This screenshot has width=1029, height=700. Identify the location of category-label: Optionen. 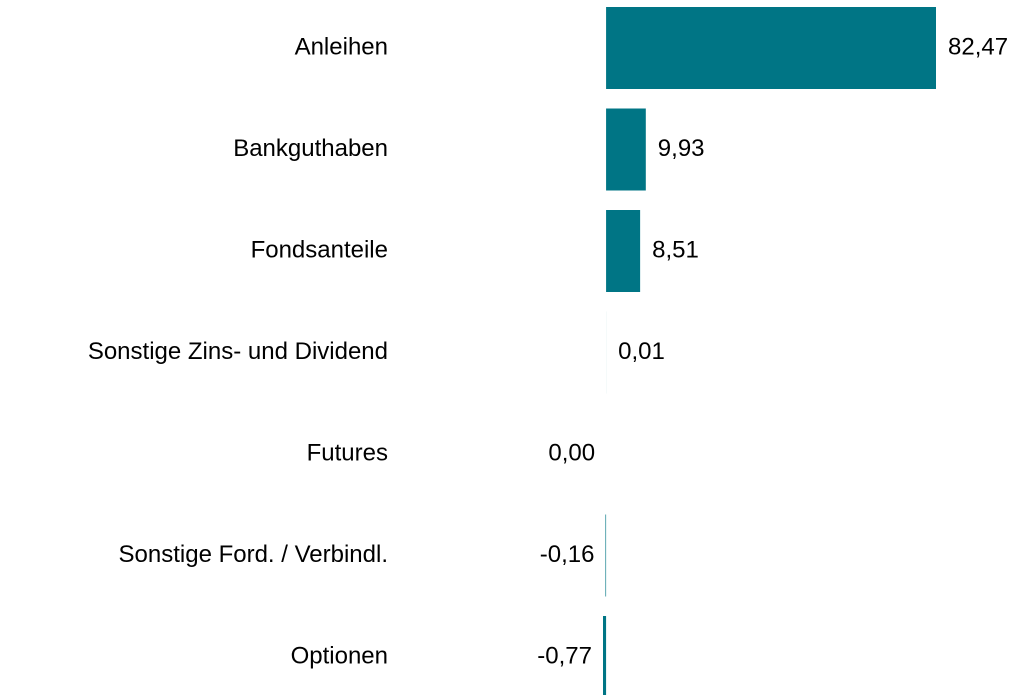
(339, 655).